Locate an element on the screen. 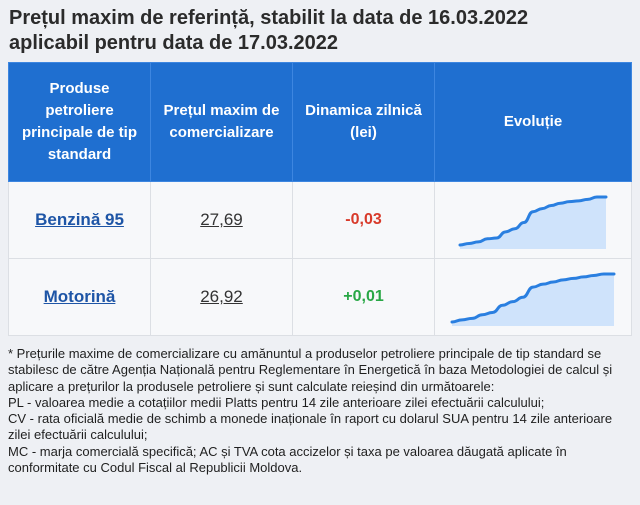  product-cell: Benzină 95 is located at coordinates (79, 220).